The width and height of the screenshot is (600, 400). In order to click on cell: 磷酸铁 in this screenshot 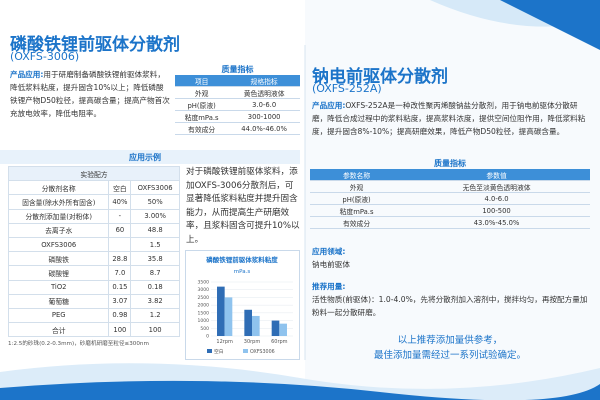, I will do `click(58, 259)`.